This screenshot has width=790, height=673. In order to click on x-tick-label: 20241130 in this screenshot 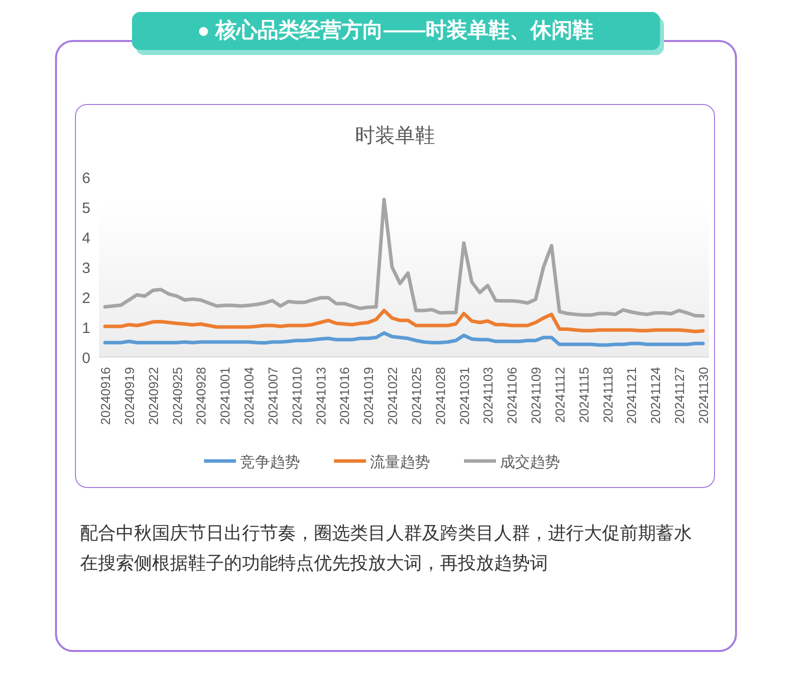, I will do `click(703, 395)`.